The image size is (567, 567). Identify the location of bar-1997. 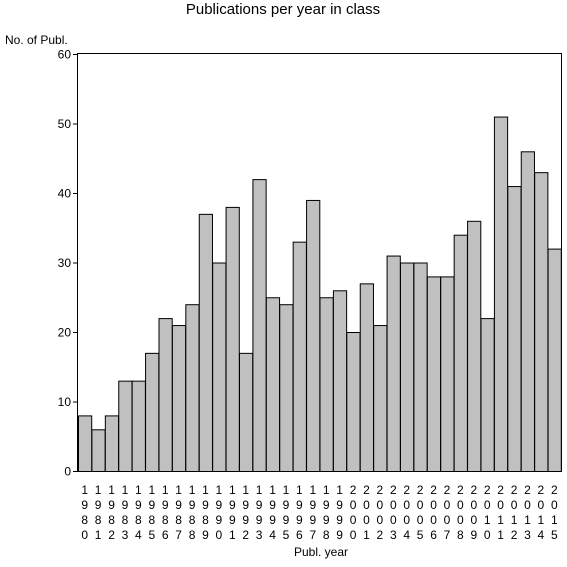
(313, 335).